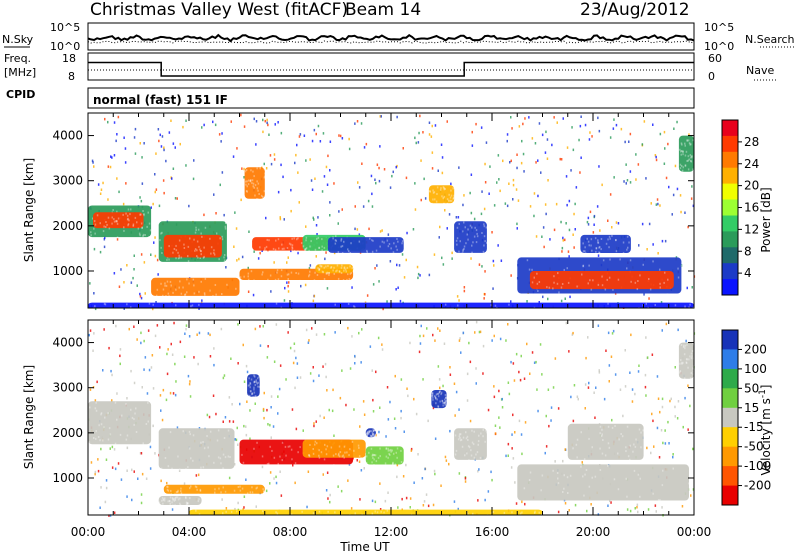  I want to click on time-tick-label: 16:00, so click(492, 532).